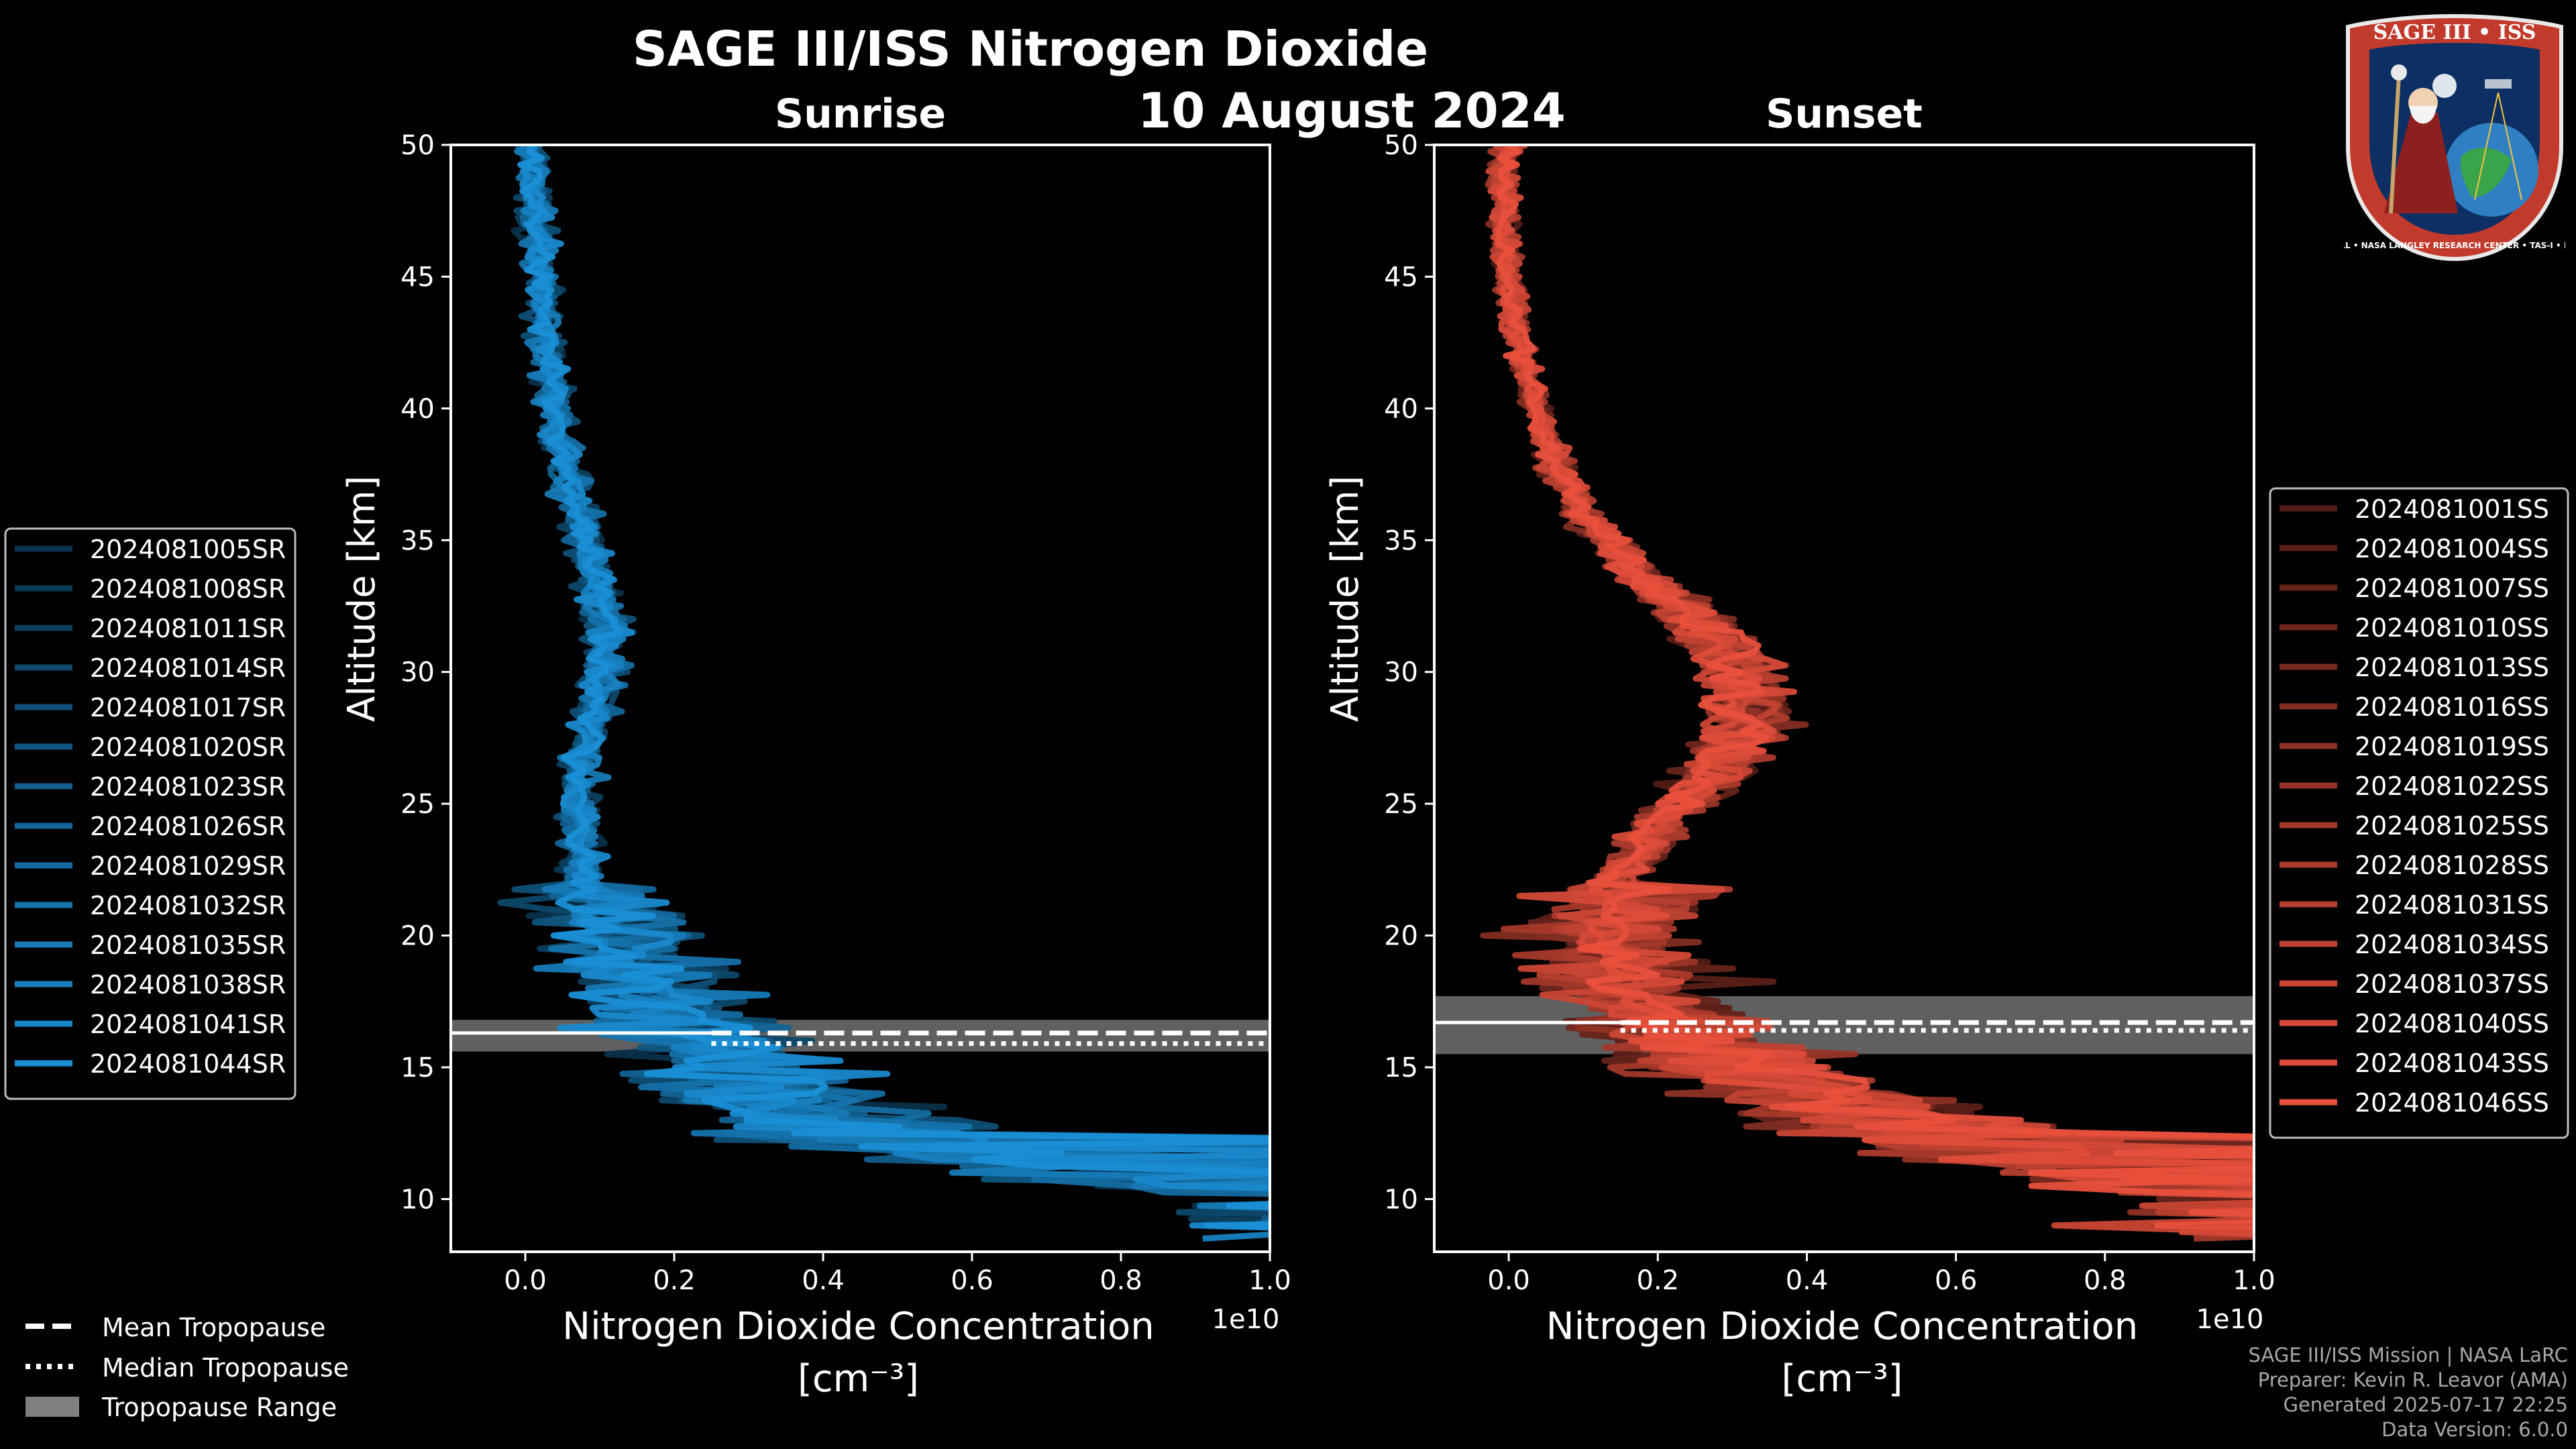 Image resolution: width=2576 pixels, height=1449 pixels. What do you see at coordinates (2412, 1379) in the screenshot?
I see `credits-preparer: Preparer: Kevin R. Leavor (AMA)` at bounding box center [2412, 1379].